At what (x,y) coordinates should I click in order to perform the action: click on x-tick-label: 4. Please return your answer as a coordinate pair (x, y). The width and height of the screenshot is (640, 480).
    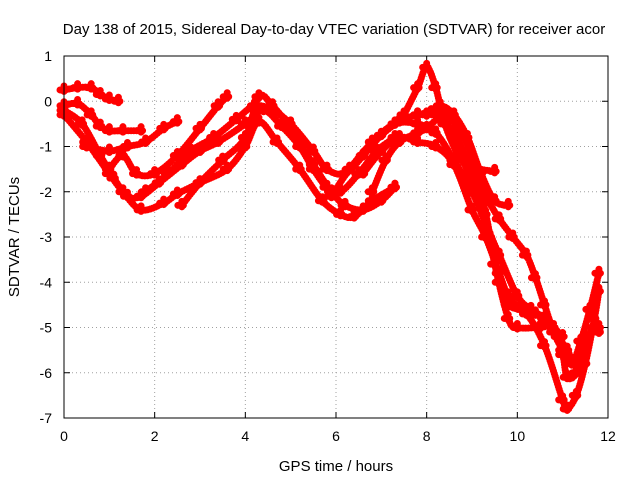
    Looking at the image, I should click on (245, 436).